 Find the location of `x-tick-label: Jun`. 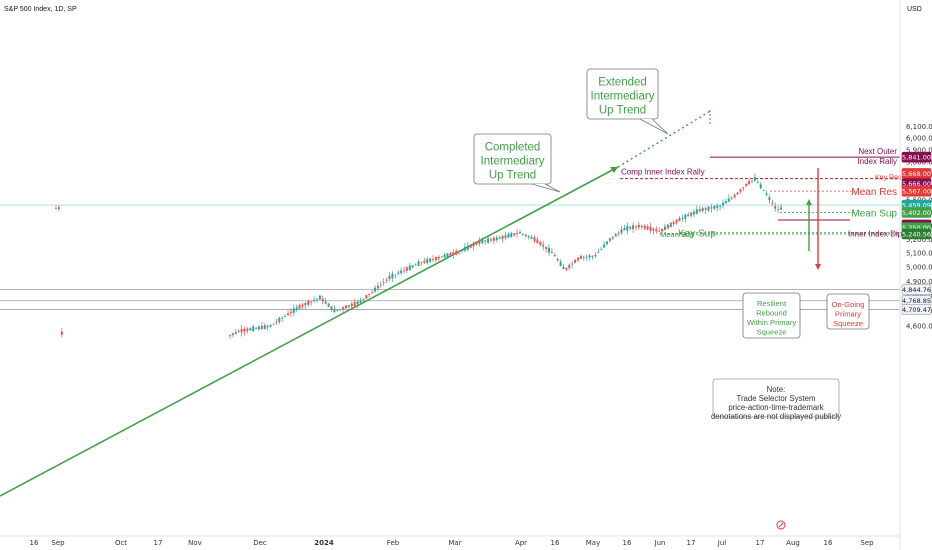

x-tick-label: Jun is located at coordinates (660, 543).